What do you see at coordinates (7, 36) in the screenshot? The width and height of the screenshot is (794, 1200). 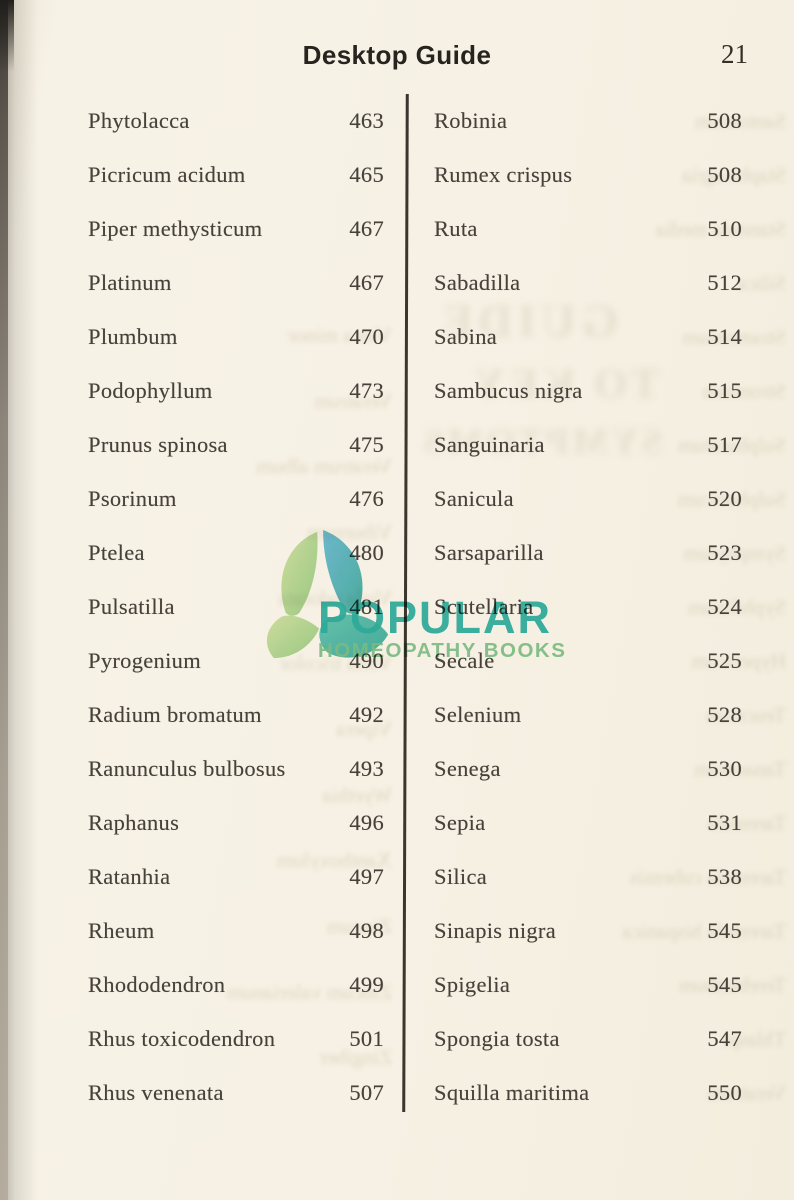 I see `page-edge-corner` at bounding box center [7, 36].